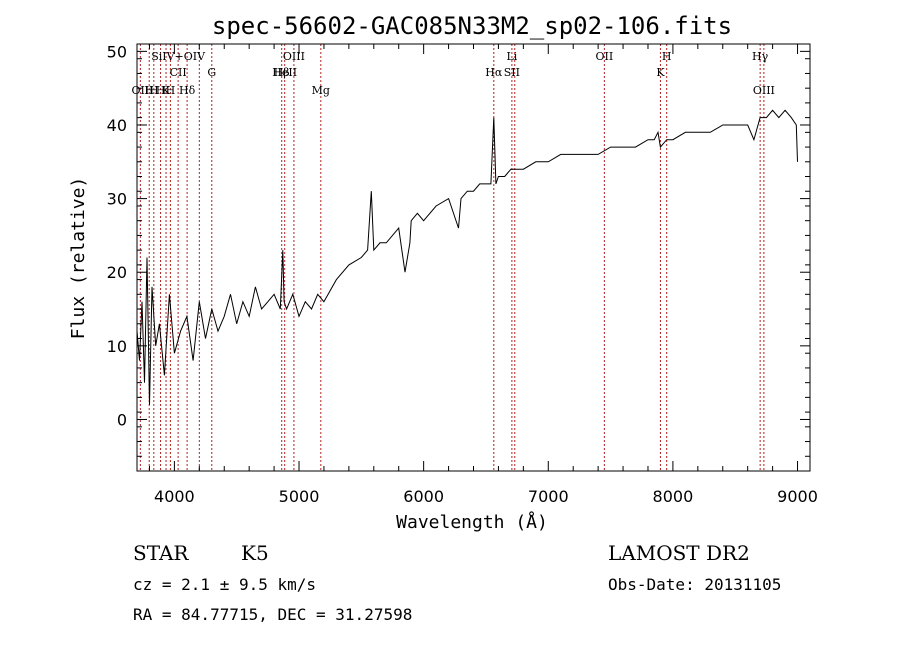  I want to click on line-label: Hβ, so click(282, 72).